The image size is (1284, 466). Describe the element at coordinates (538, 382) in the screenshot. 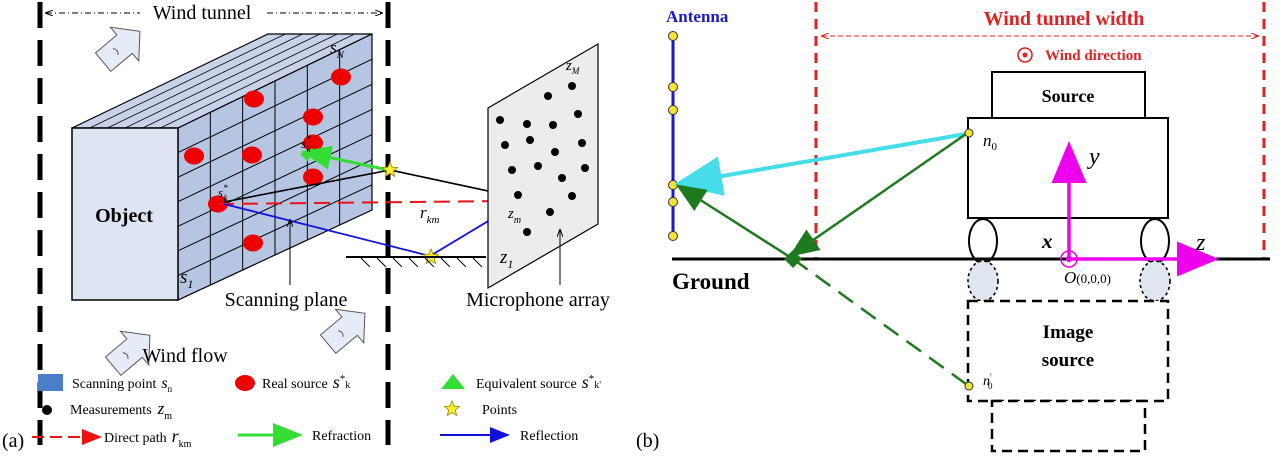

I see `legend-equivalent-source: Equivalent source s*k'` at that location.